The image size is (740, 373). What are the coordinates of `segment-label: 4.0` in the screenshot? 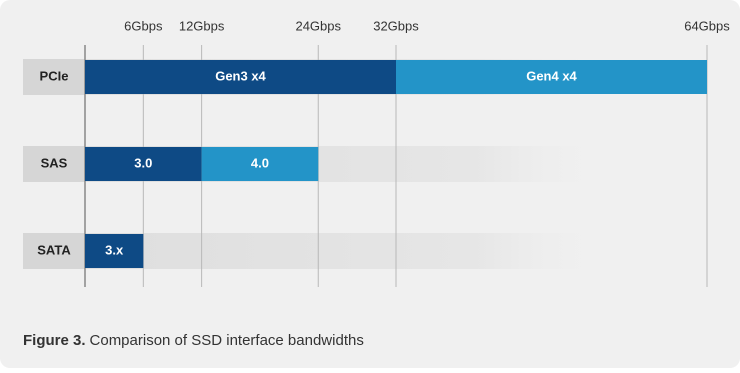 It's located at (260, 162).